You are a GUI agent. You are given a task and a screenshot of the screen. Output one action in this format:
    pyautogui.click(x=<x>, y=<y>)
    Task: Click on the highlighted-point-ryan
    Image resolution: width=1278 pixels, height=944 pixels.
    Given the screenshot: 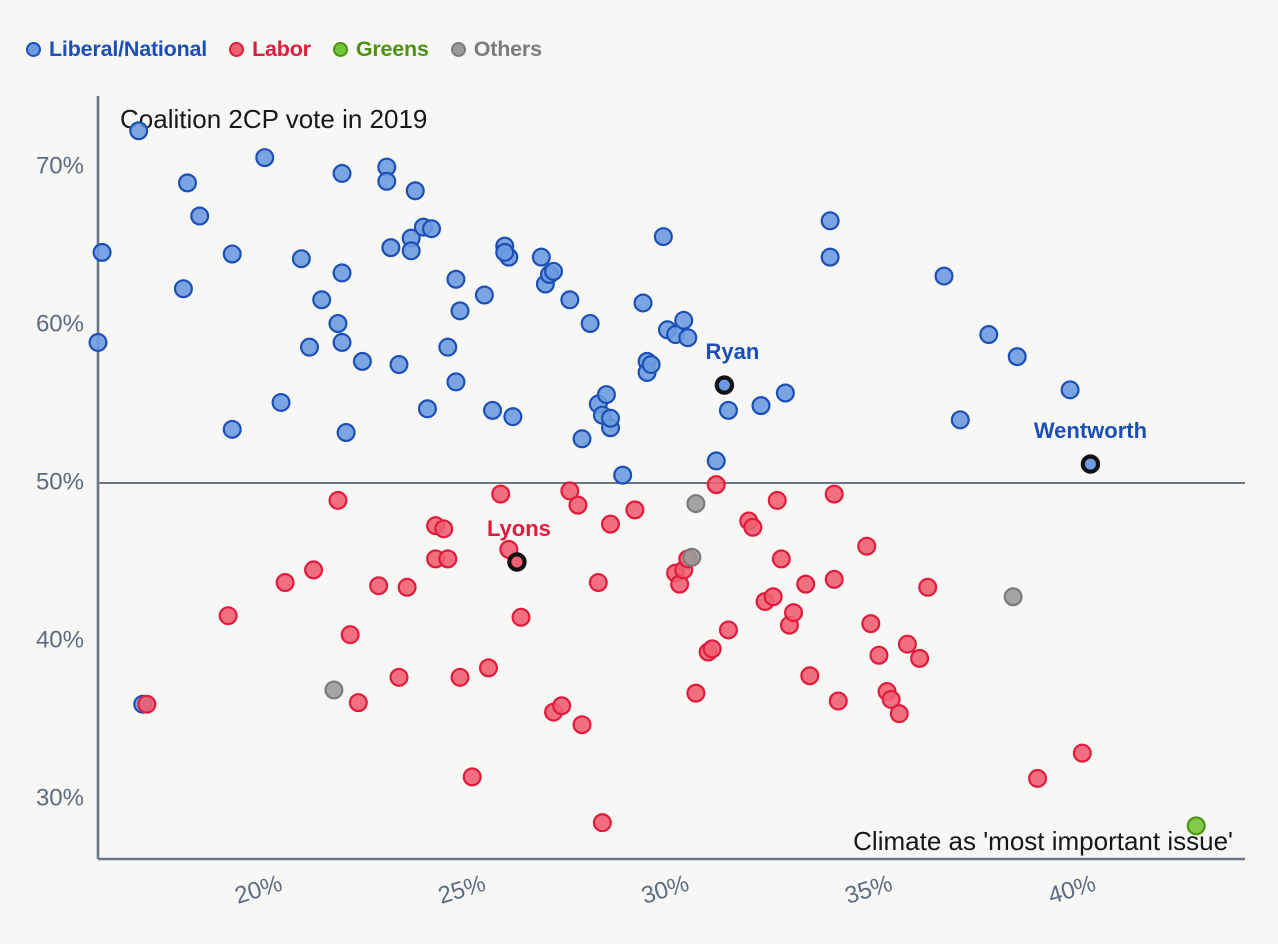 What is the action you would take?
    pyautogui.click(x=724, y=385)
    